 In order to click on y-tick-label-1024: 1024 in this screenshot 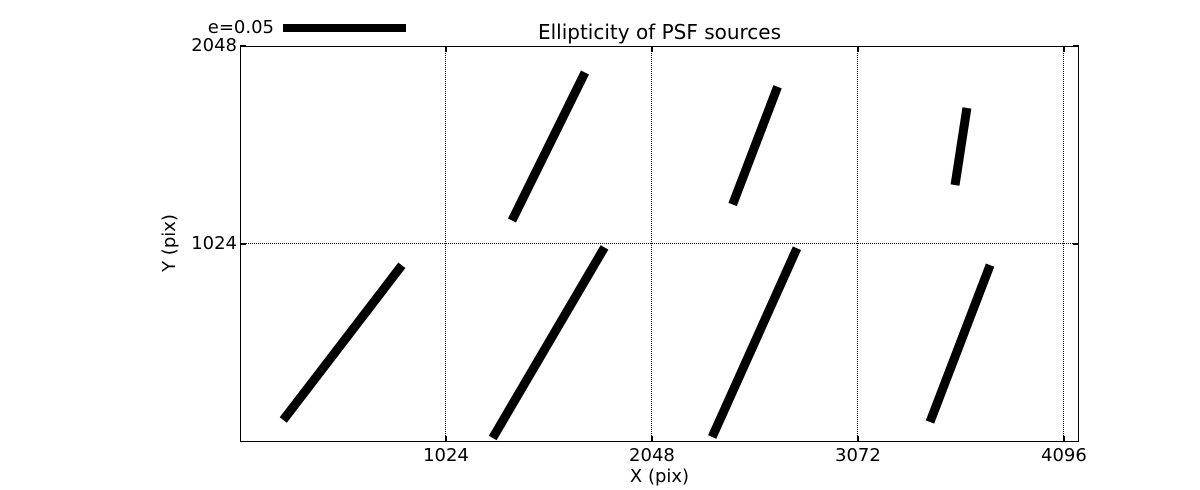, I will do `click(214, 243)`.